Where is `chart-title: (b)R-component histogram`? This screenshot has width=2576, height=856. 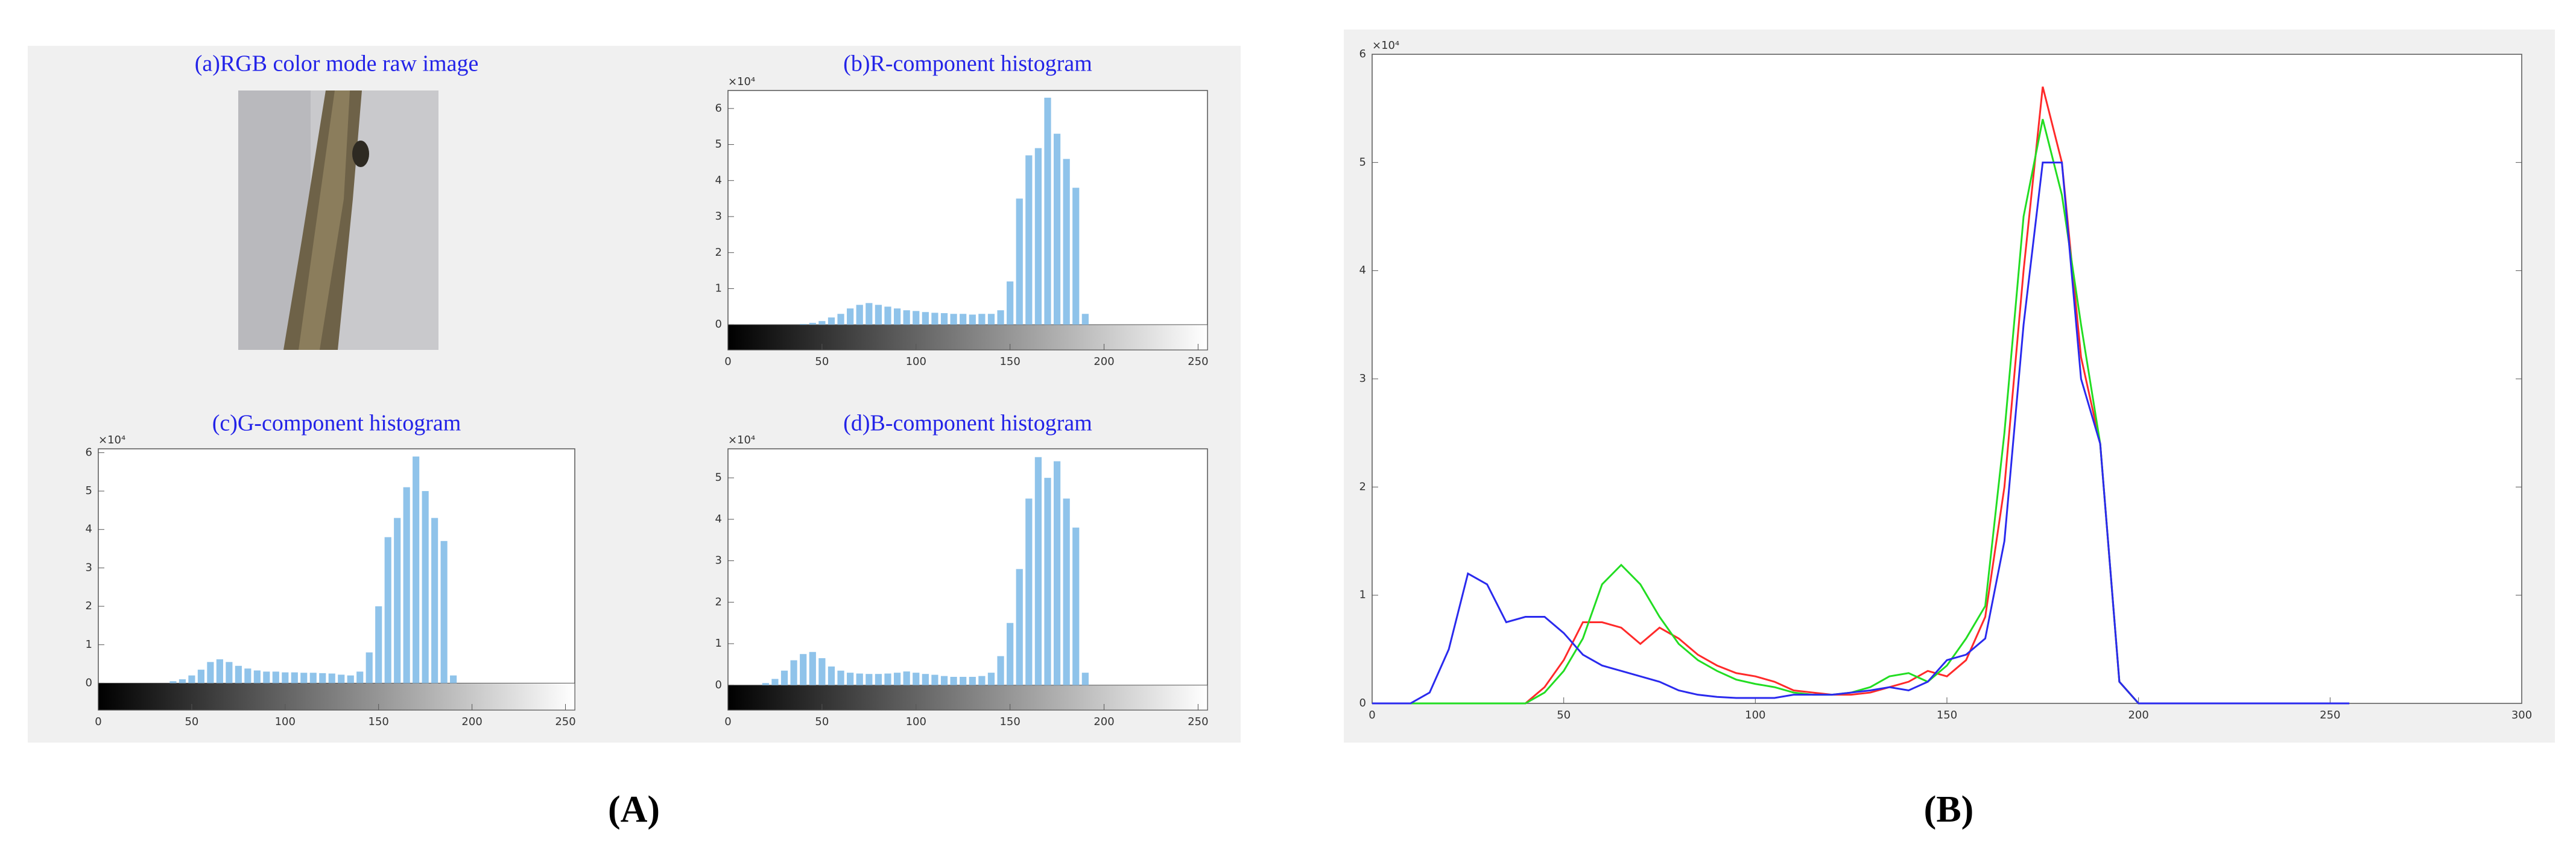
chart-title: (b)R-component histogram is located at coordinates (967, 64).